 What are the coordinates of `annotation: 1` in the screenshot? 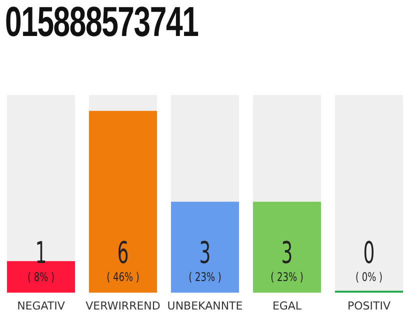 It's located at (41, 252).